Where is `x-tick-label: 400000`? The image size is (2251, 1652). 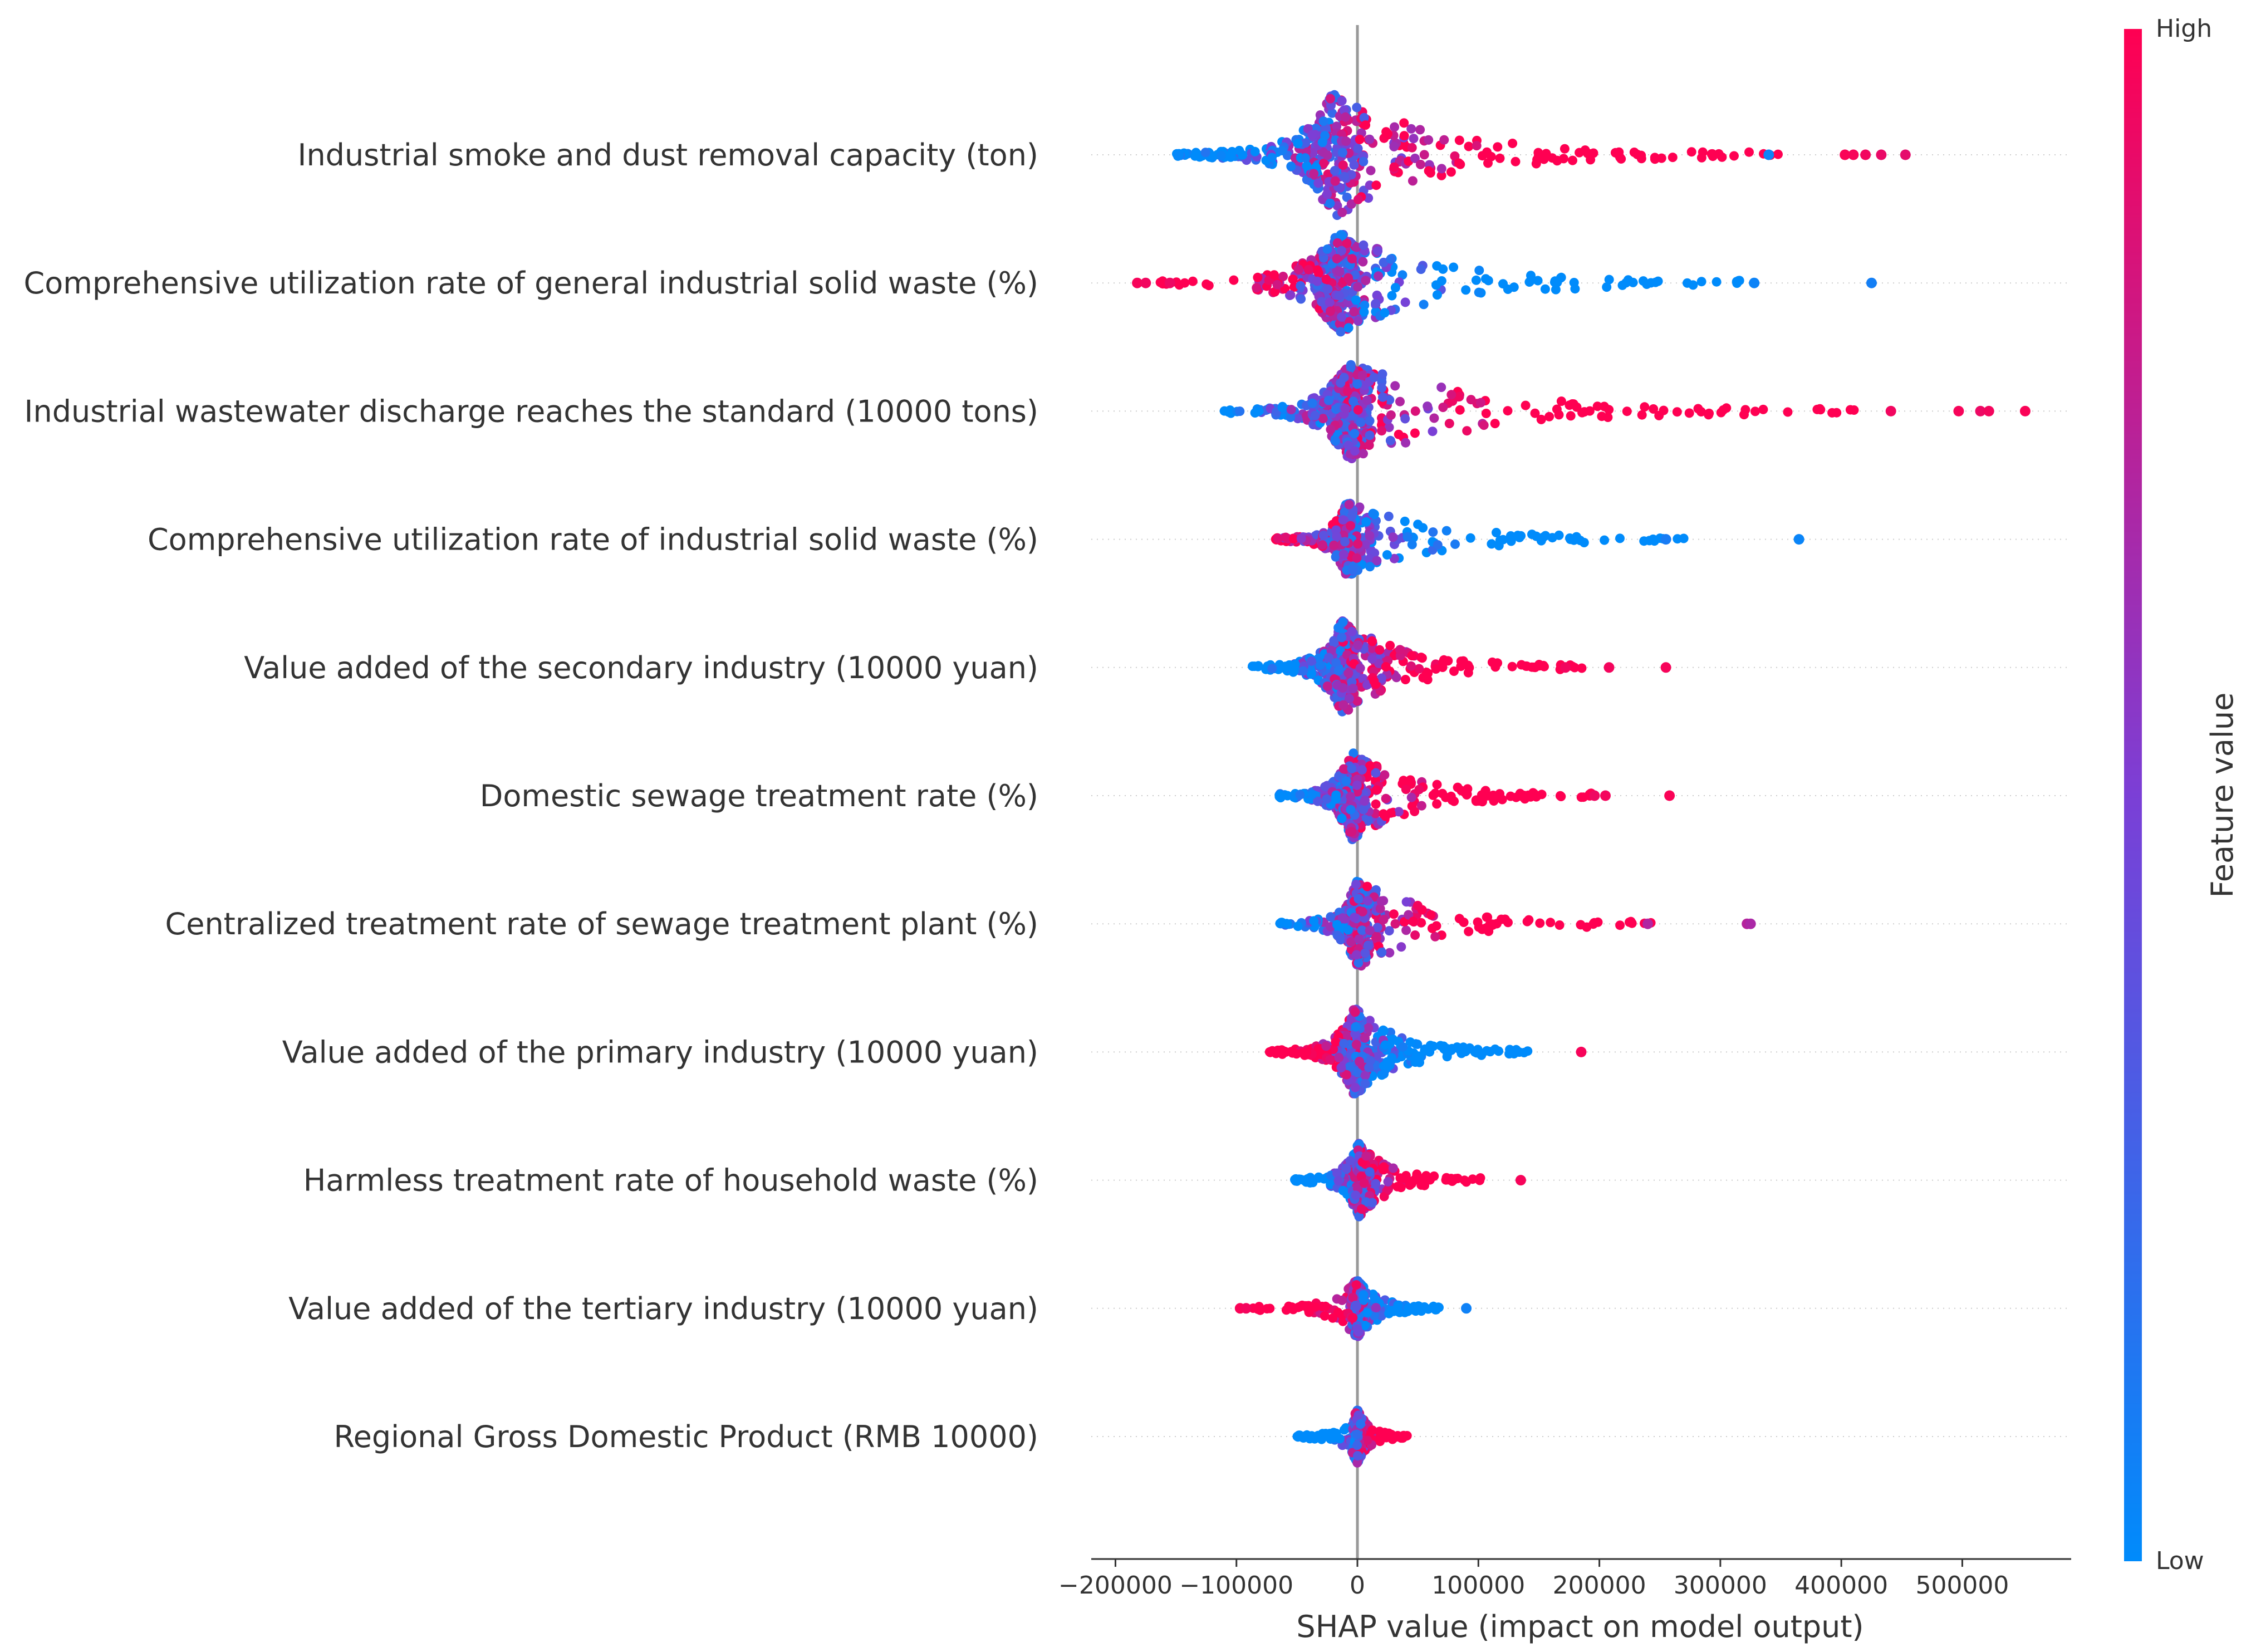 x-tick-label: 400000 is located at coordinates (1841, 1585).